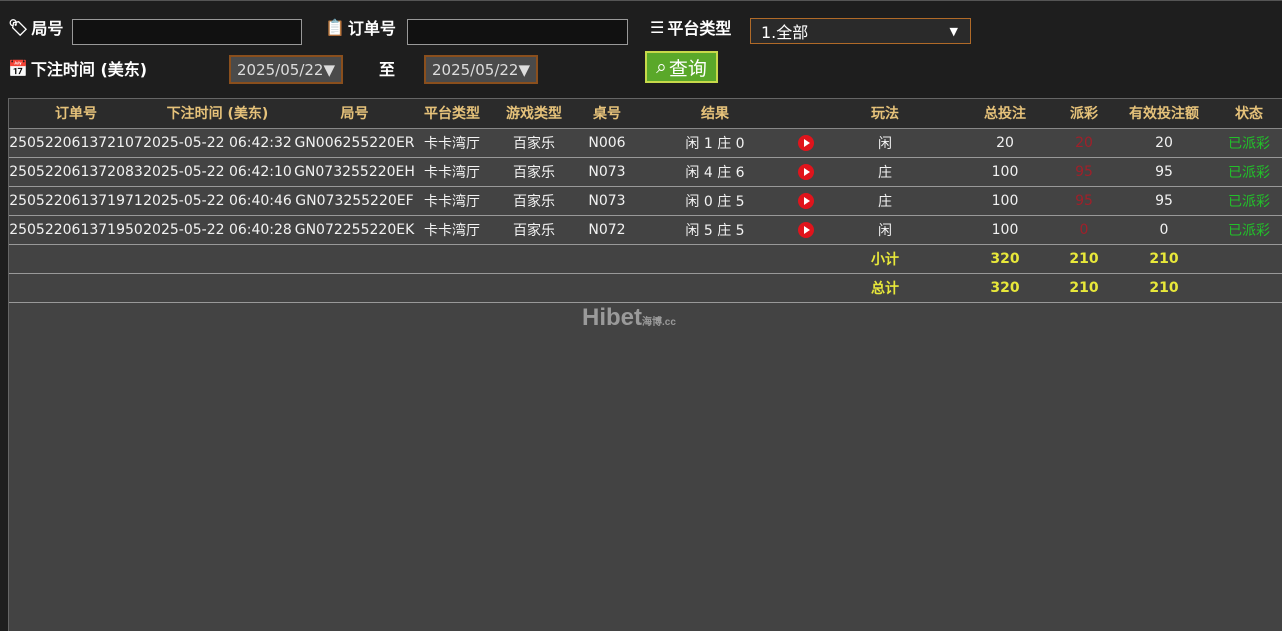  What do you see at coordinates (715, 114) in the screenshot?
I see `column-header: 结果` at bounding box center [715, 114].